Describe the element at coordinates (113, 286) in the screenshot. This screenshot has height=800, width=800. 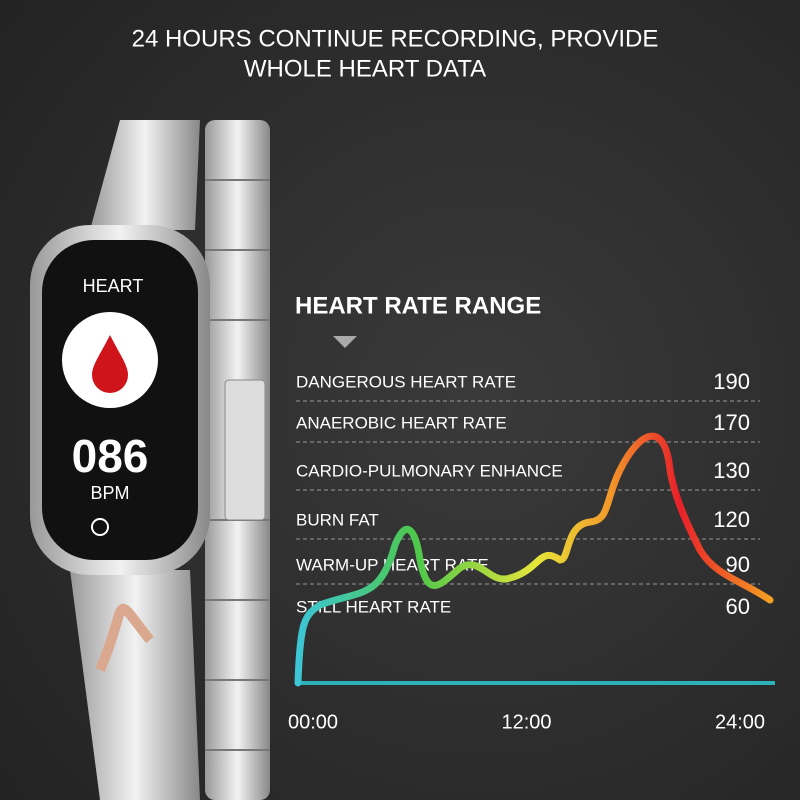
I see `screen-title: HEART` at that location.